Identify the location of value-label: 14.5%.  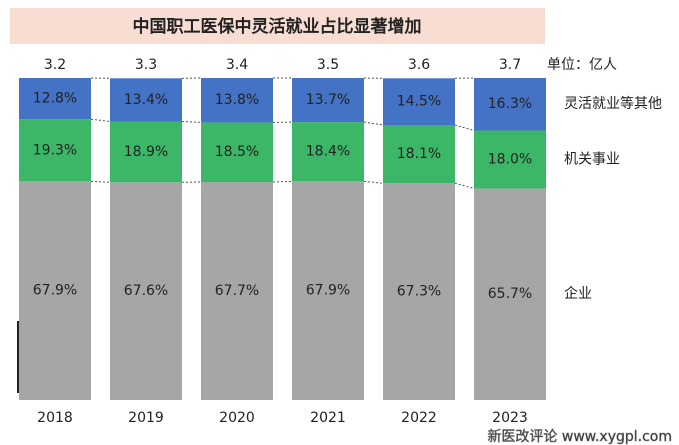
(419, 102).